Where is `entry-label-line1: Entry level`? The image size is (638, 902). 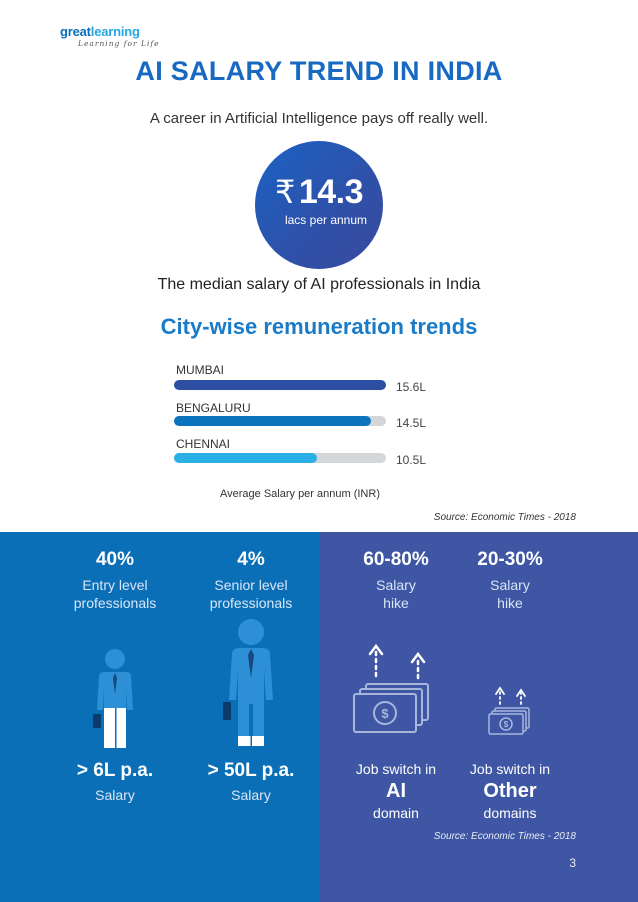 entry-label-line1: Entry level is located at coordinates (115, 585).